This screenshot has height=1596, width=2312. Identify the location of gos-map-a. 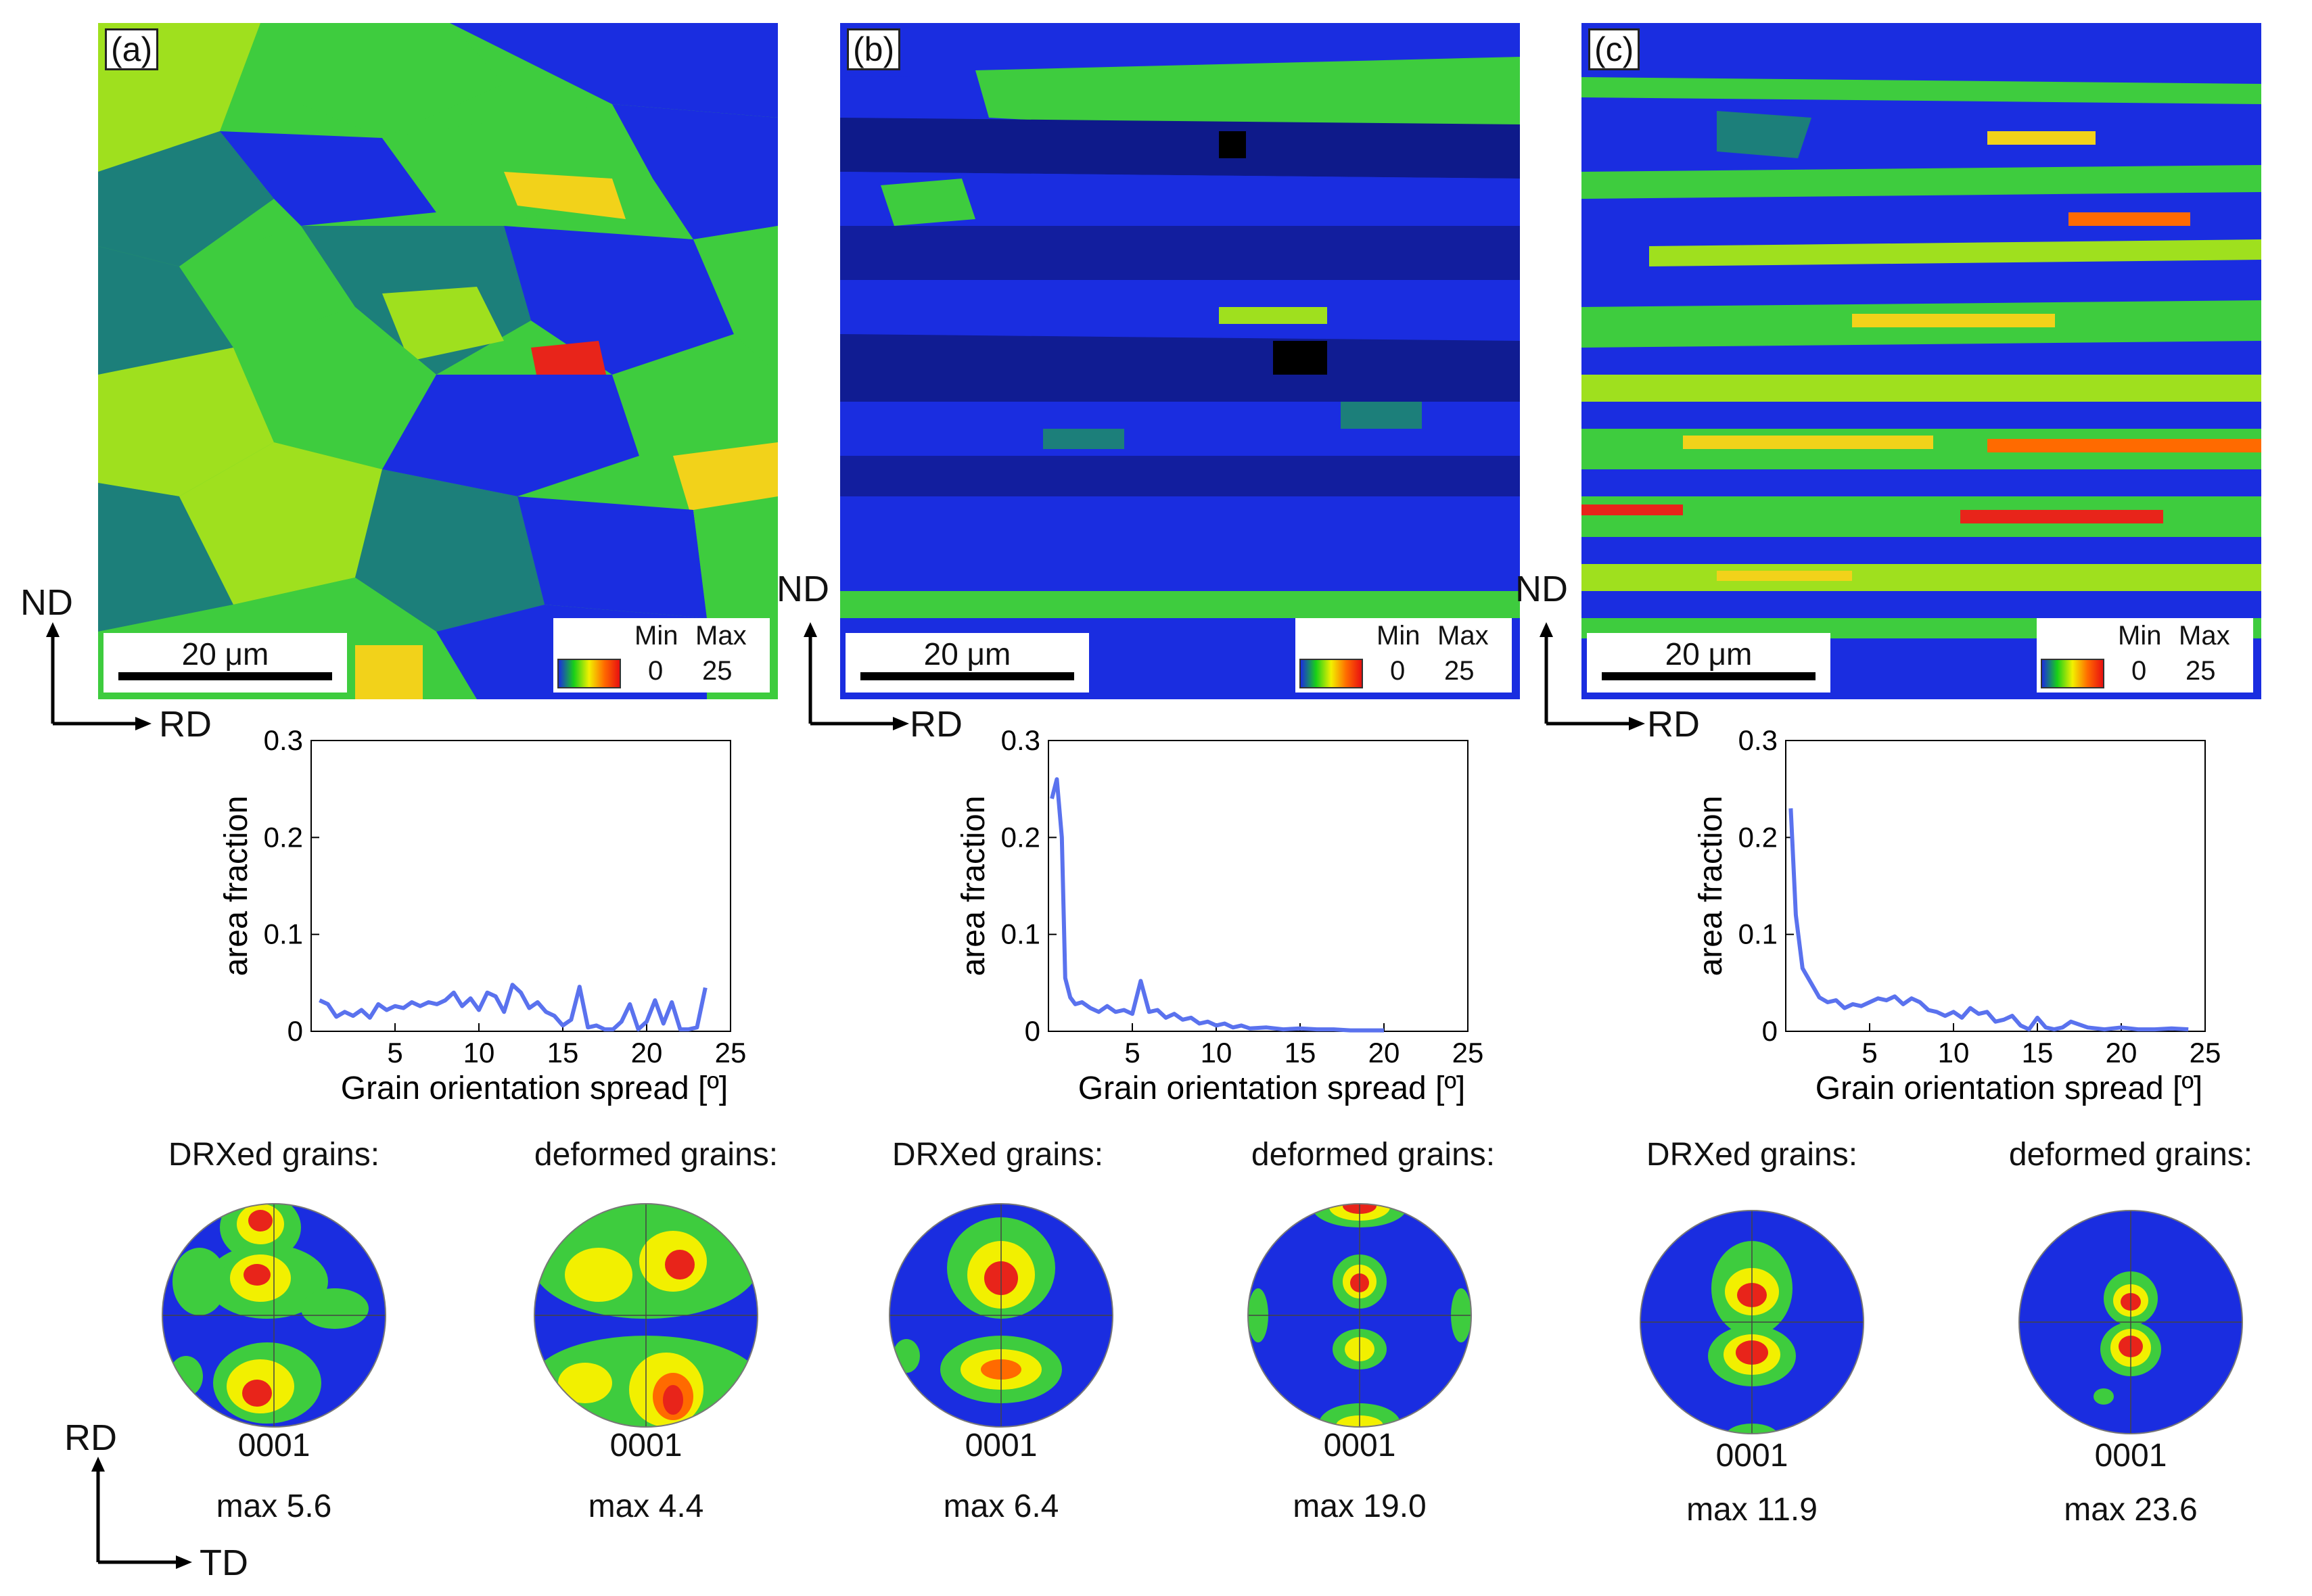
(438, 361).